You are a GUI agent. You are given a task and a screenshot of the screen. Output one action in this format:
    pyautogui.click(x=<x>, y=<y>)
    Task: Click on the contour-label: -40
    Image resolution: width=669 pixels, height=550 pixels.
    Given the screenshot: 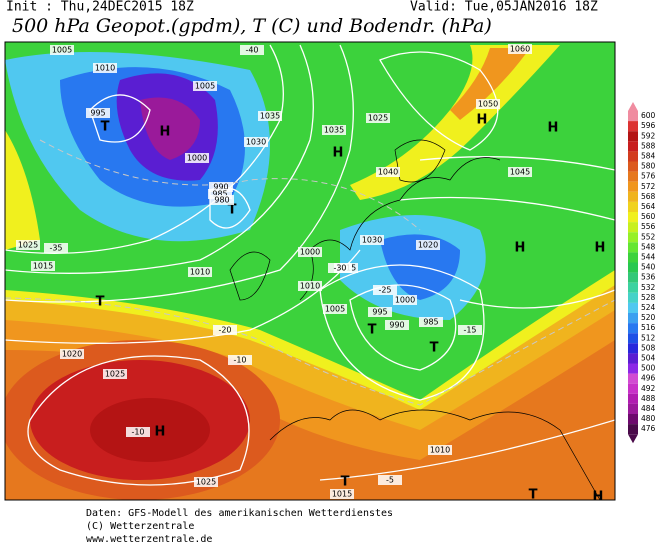 What is the action you would take?
    pyautogui.click(x=251, y=50)
    